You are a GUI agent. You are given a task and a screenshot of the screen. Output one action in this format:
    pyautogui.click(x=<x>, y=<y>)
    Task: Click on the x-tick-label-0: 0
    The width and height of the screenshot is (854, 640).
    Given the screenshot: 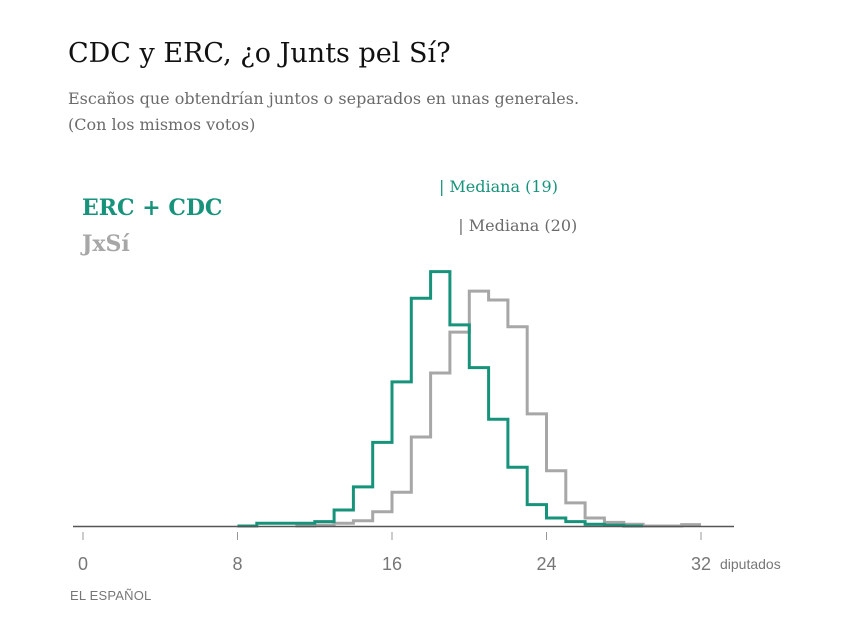 What is the action you would take?
    pyautogui.click(x=83, y=564)
    